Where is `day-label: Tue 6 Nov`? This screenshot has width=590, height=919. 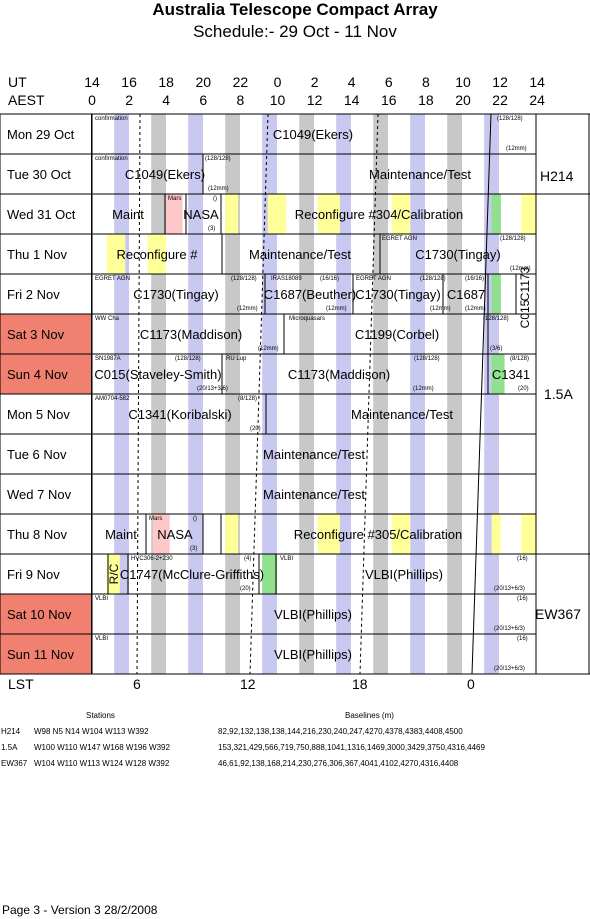
day-label: Tue 6 Nov is located at coordinates (46, 454).